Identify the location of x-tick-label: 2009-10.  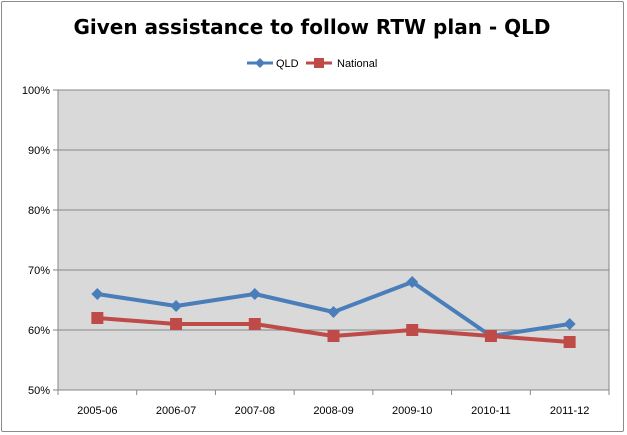
(412, 411).